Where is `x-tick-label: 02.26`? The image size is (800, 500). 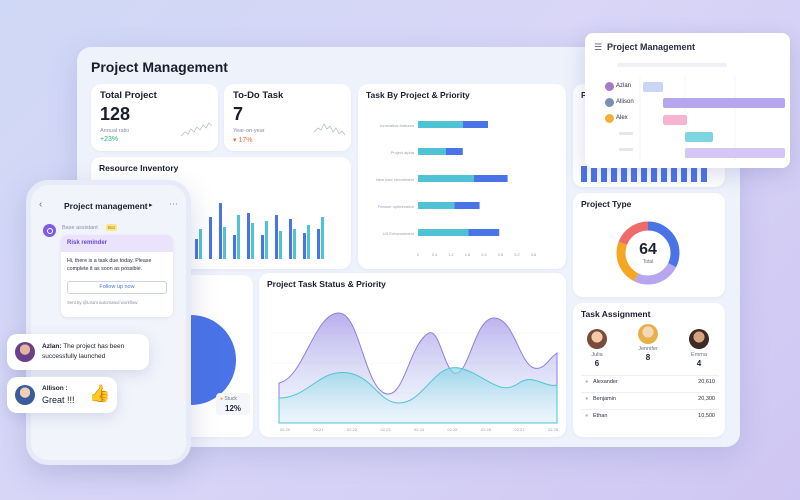 x-tick-label: 02.26 is located at coordinates (486, 429).